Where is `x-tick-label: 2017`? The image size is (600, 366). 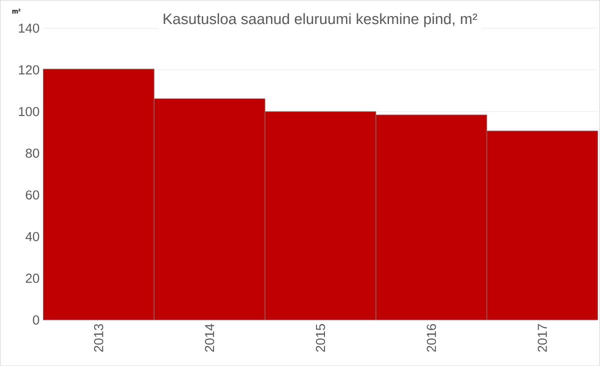 x-tick-label: 2017 is located at coordinates (542, 338).